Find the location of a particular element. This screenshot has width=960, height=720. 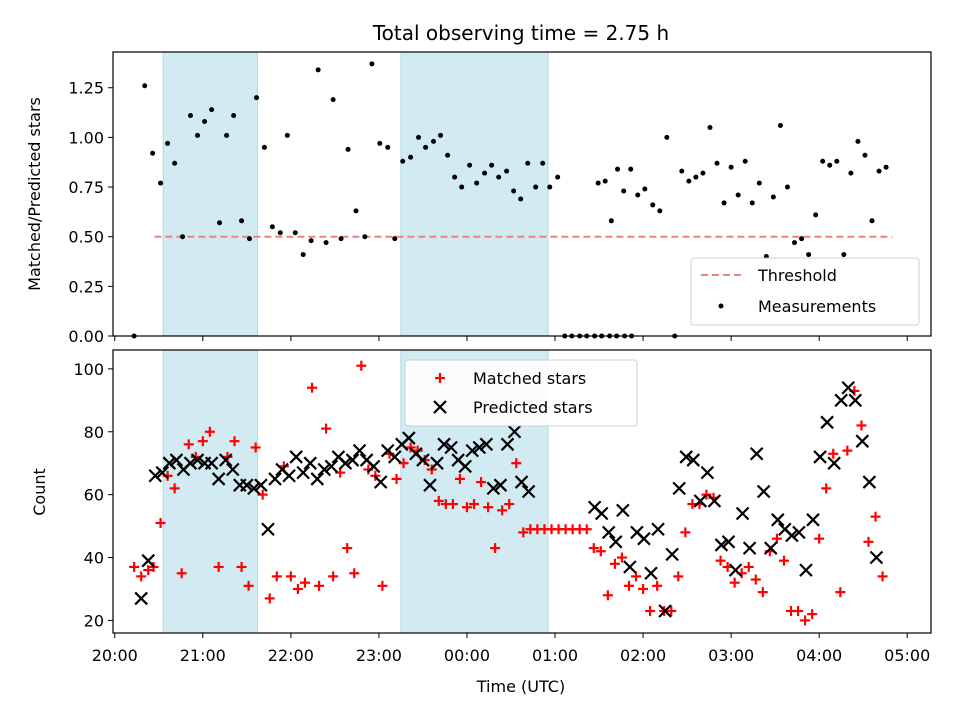

x-tick-label: 04:00 is located at coordinates (819, 655).